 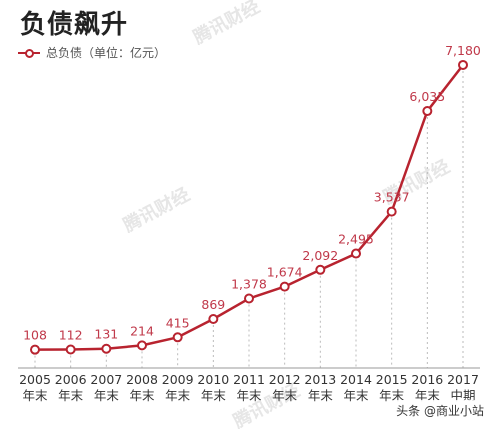 What do you see at coordinates (213, 304) in the screenshot?
I see `value-label: 869` at bounding box center [213, 304].